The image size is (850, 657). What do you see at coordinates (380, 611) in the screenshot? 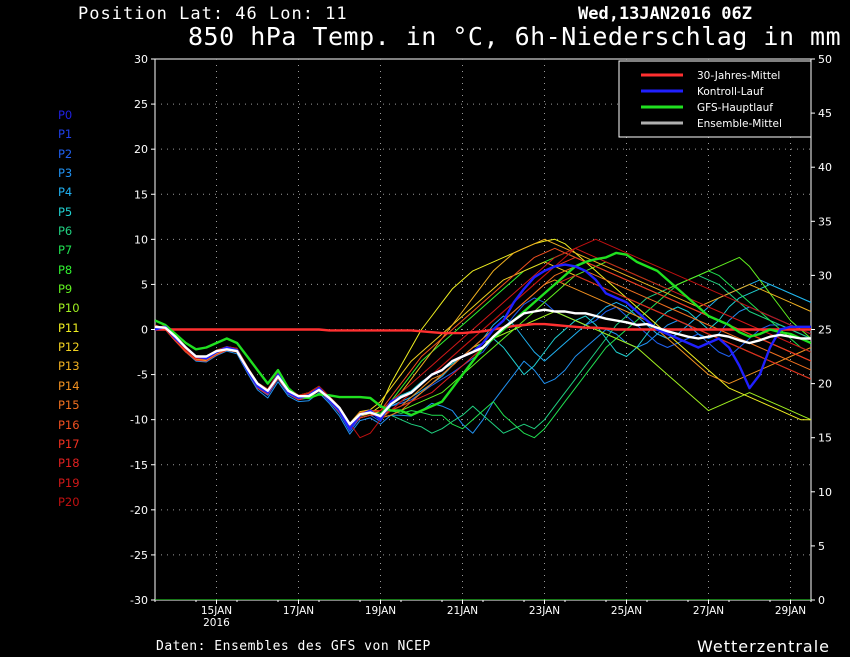
I see `x-tick-label: 19JAN` at bounding box center [380, 611].